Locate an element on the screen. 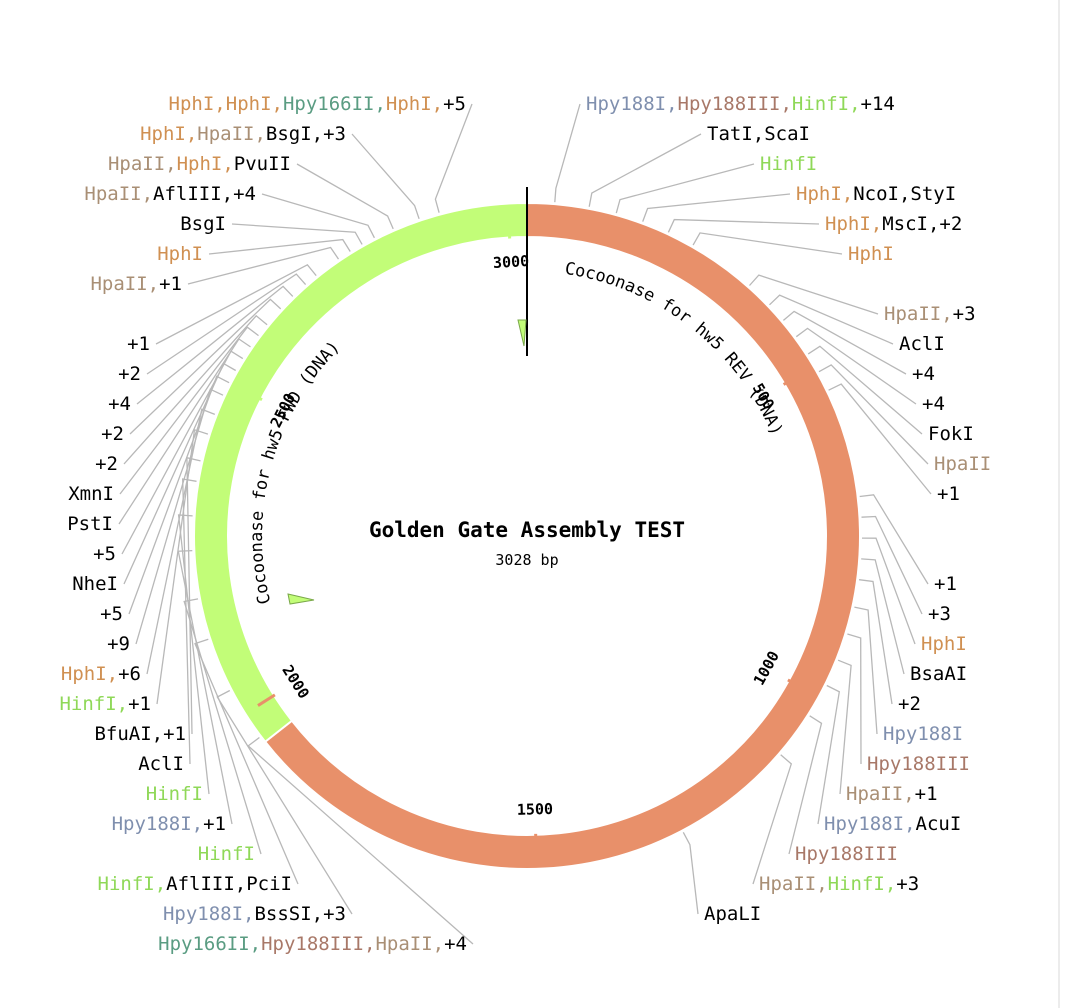 The height and width of the screenshot is (1008, 1072). right-cut-site-label: HpaII is located at coordinates (962, 464).